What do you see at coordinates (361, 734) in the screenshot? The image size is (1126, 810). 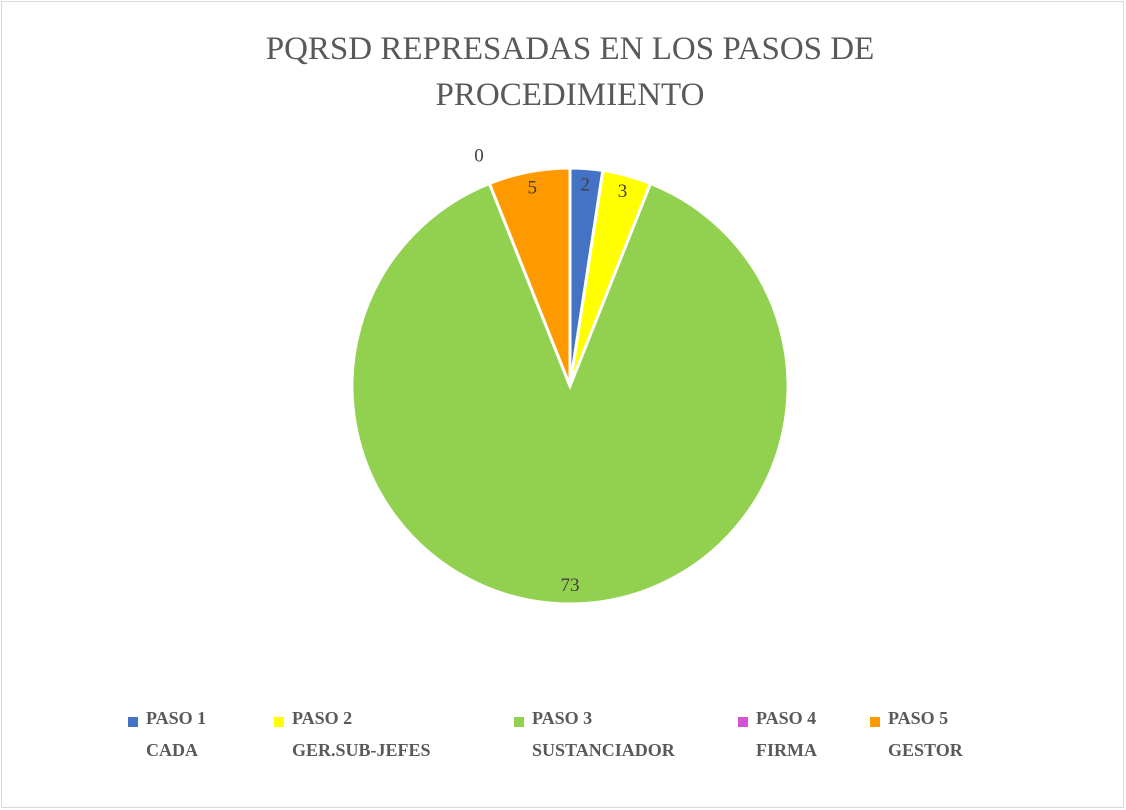 I see `legend-label: PASO 2 GER.SUB-JEFES` at bounding box center [361, 734].